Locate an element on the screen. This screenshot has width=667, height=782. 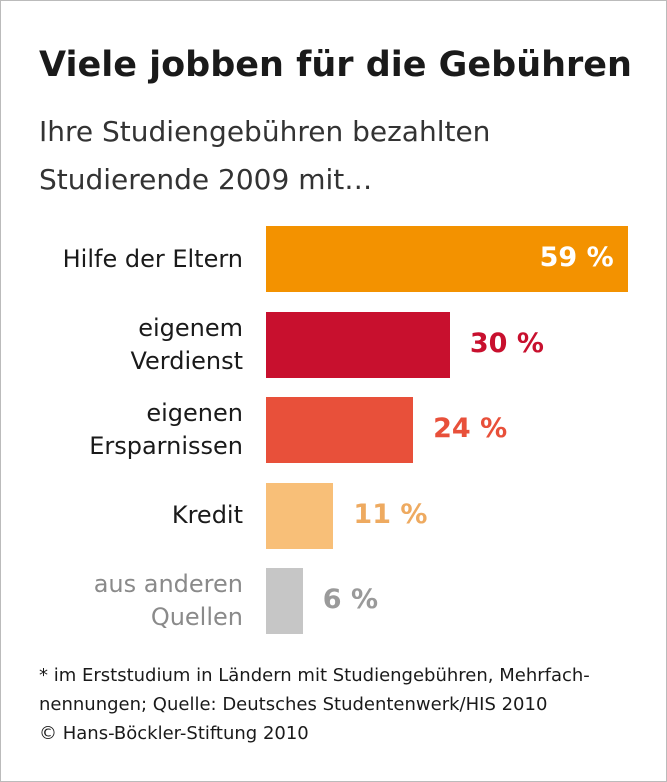
value-label: 11 % is located at coordinates (390, 514).